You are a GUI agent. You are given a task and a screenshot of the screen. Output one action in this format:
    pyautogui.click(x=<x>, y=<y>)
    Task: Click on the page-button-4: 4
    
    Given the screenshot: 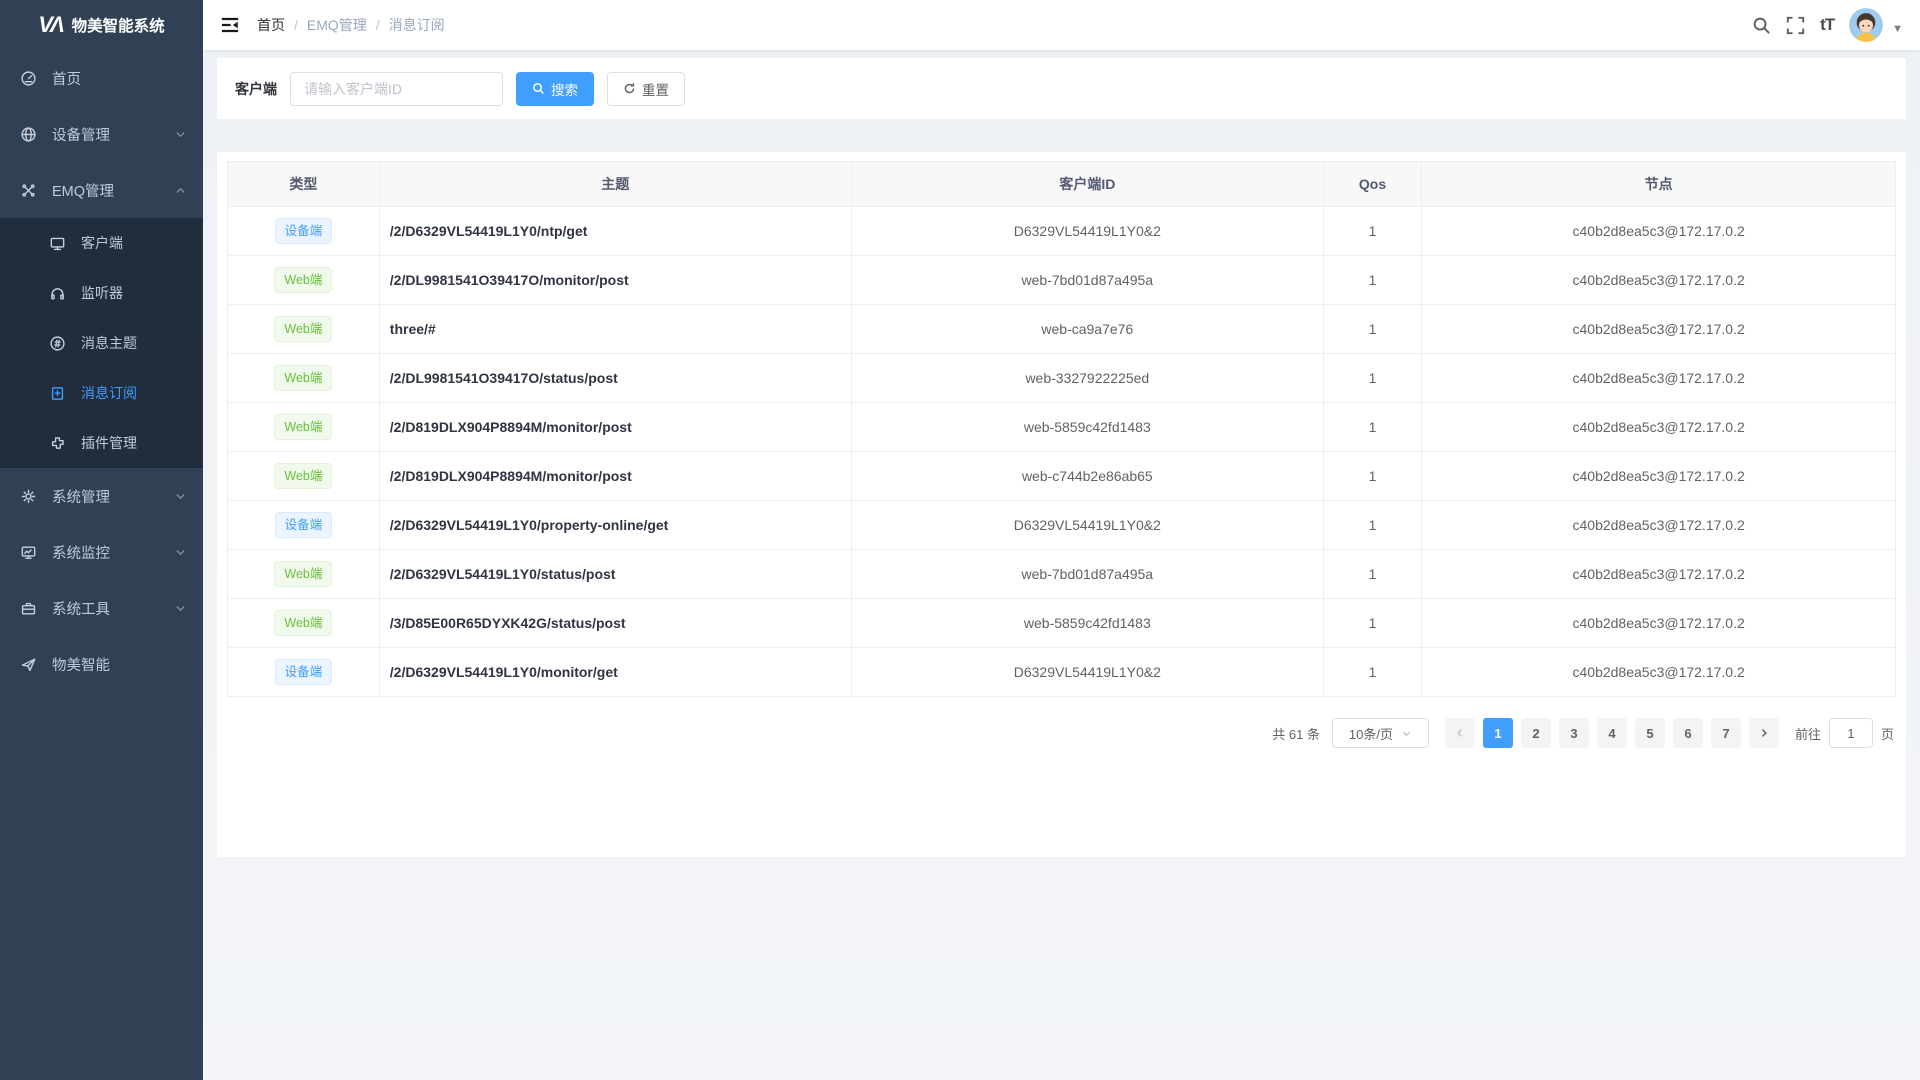 What is the action you would take?
    pyautogui.click(x=1611, y=733)
    